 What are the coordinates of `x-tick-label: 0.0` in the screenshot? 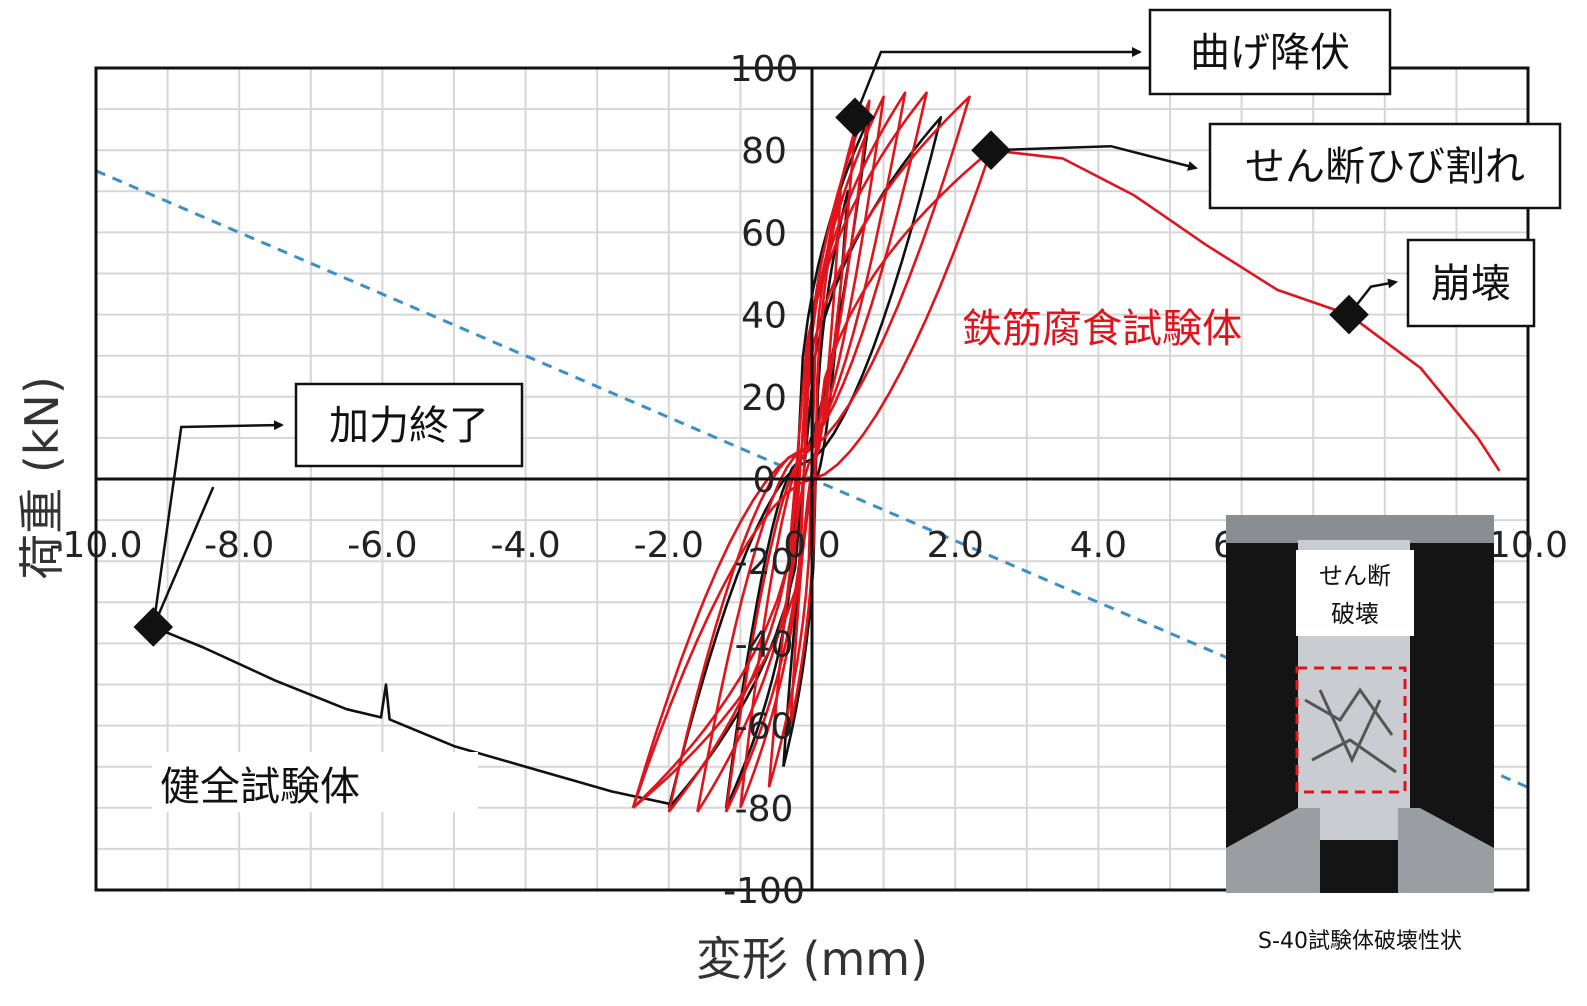 It's located at (811, 545).